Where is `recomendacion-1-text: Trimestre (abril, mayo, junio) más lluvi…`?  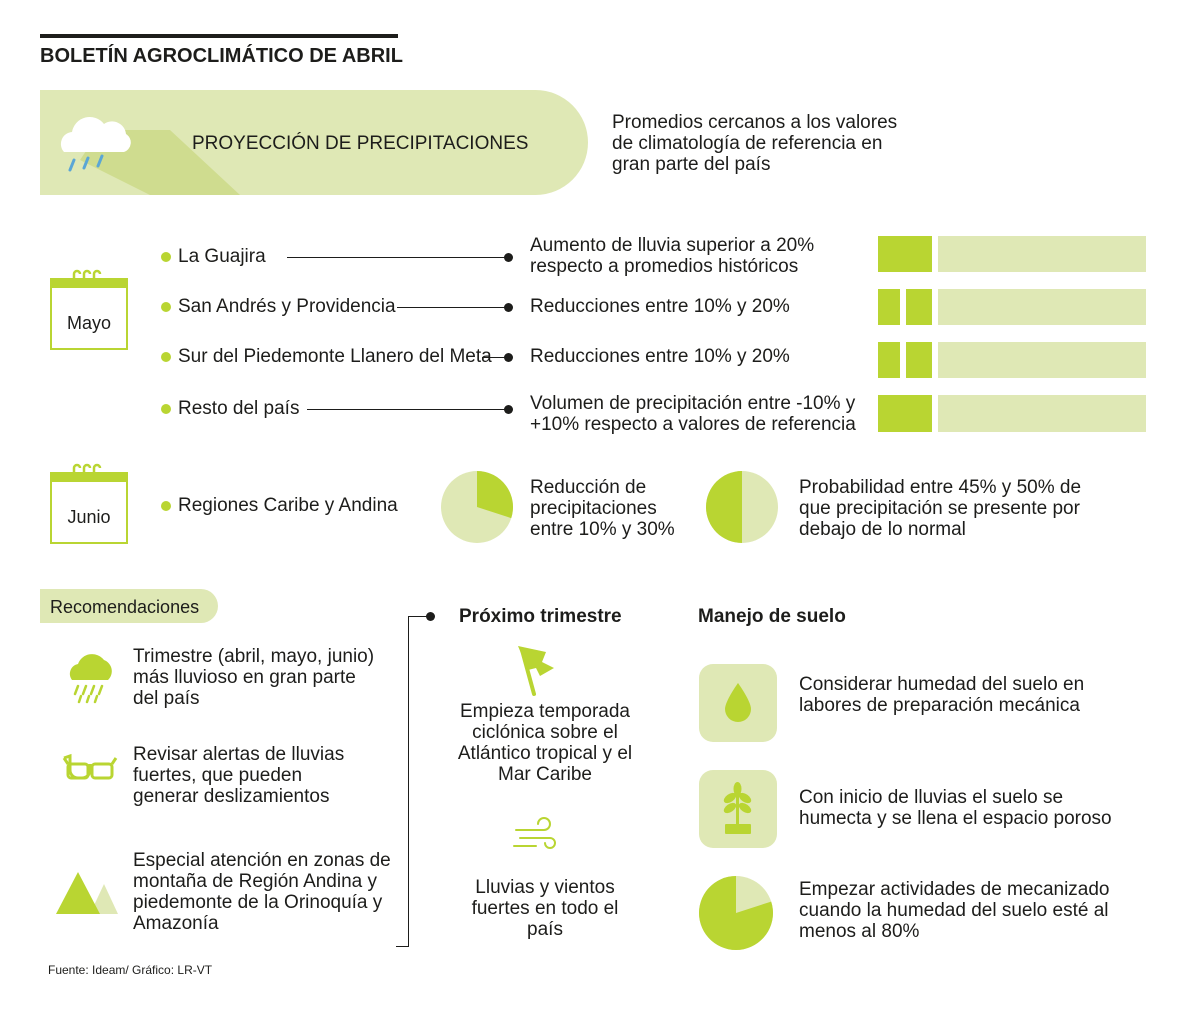
recomendacion-1-text: Trimestre (abril, mayo, junio) más lluvi… is located at coordinates (254, 677).